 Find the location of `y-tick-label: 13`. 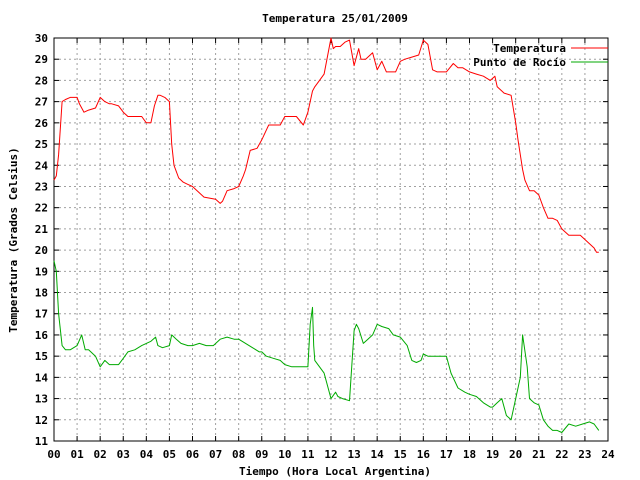

y-tick-label: 13 is located at coordinates (41, 399).